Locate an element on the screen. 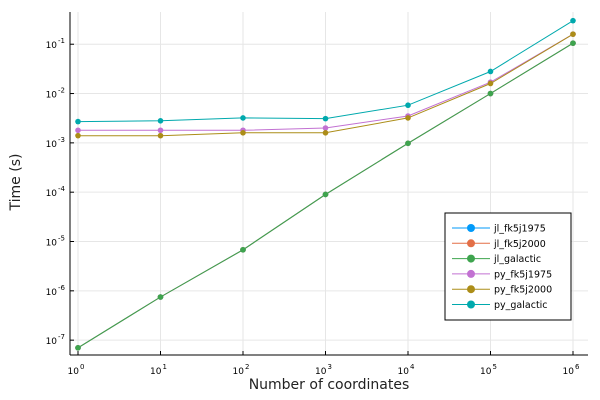 The image size is (600, 400). y-axis-label: Time (s) is located at coordinates (16, 183).